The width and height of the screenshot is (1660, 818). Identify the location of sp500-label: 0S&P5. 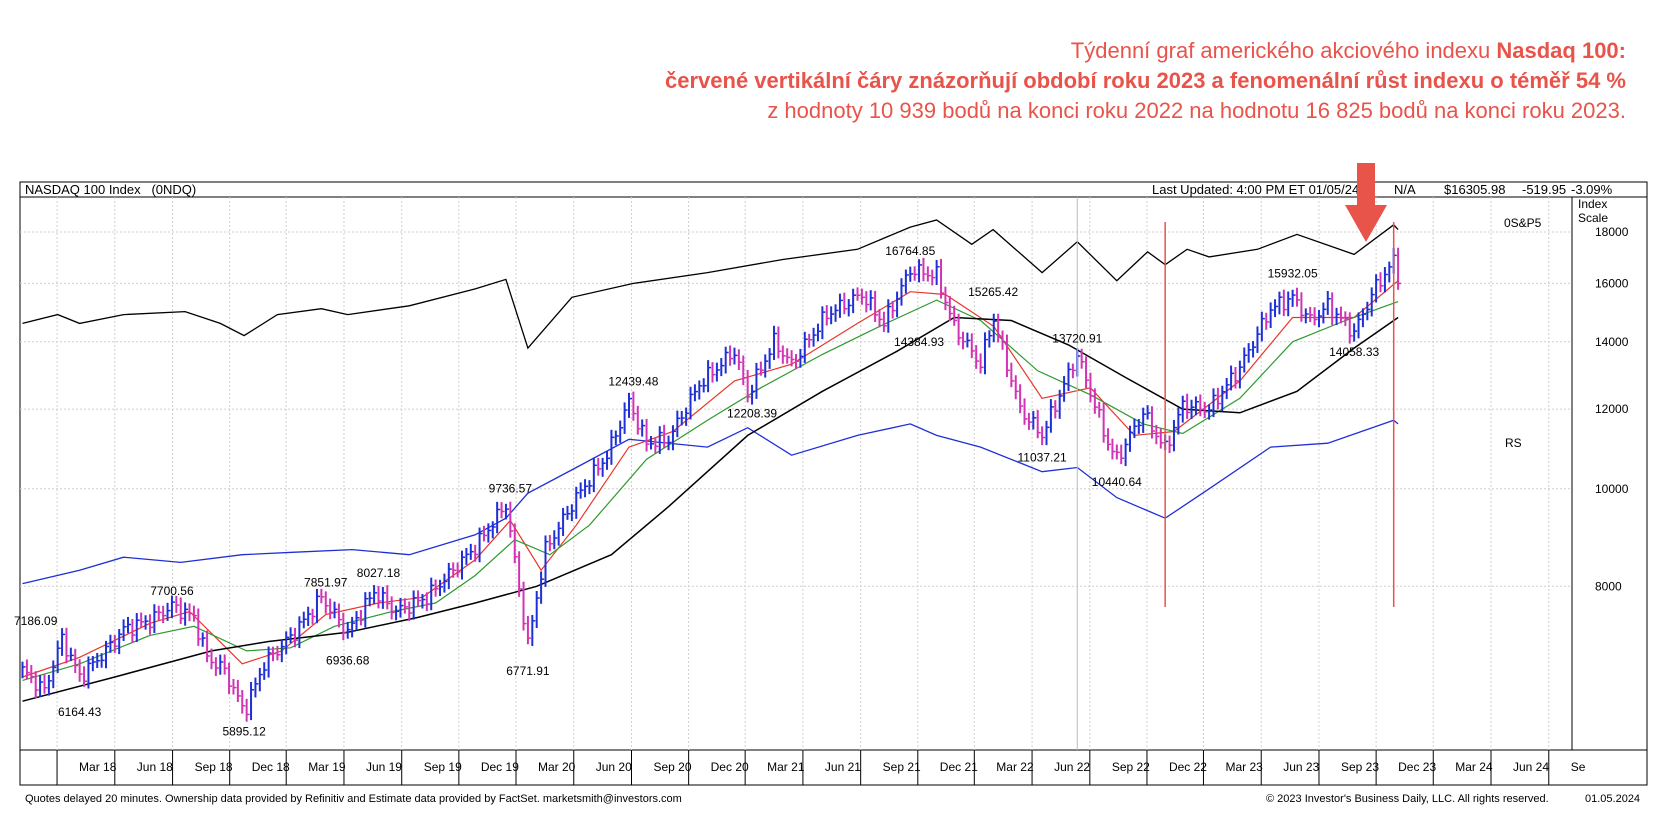
(1523, 223).